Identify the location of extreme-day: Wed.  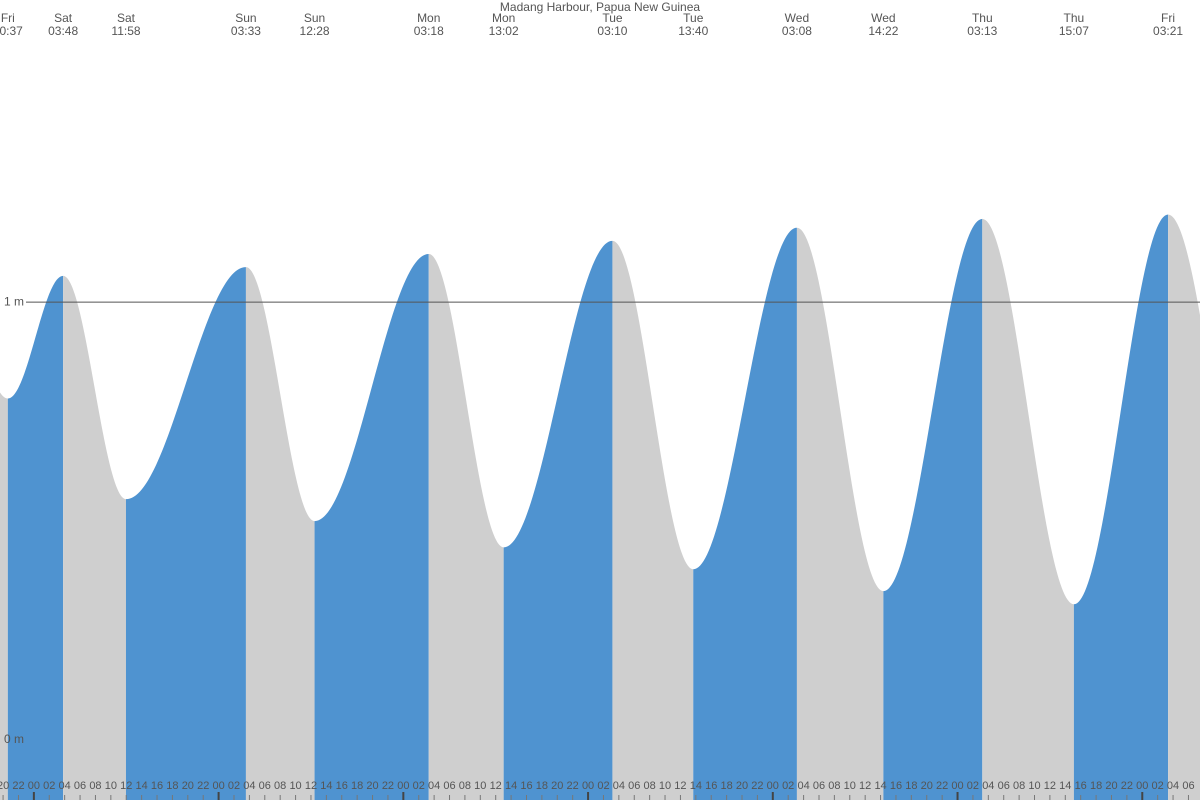
(797, 18).